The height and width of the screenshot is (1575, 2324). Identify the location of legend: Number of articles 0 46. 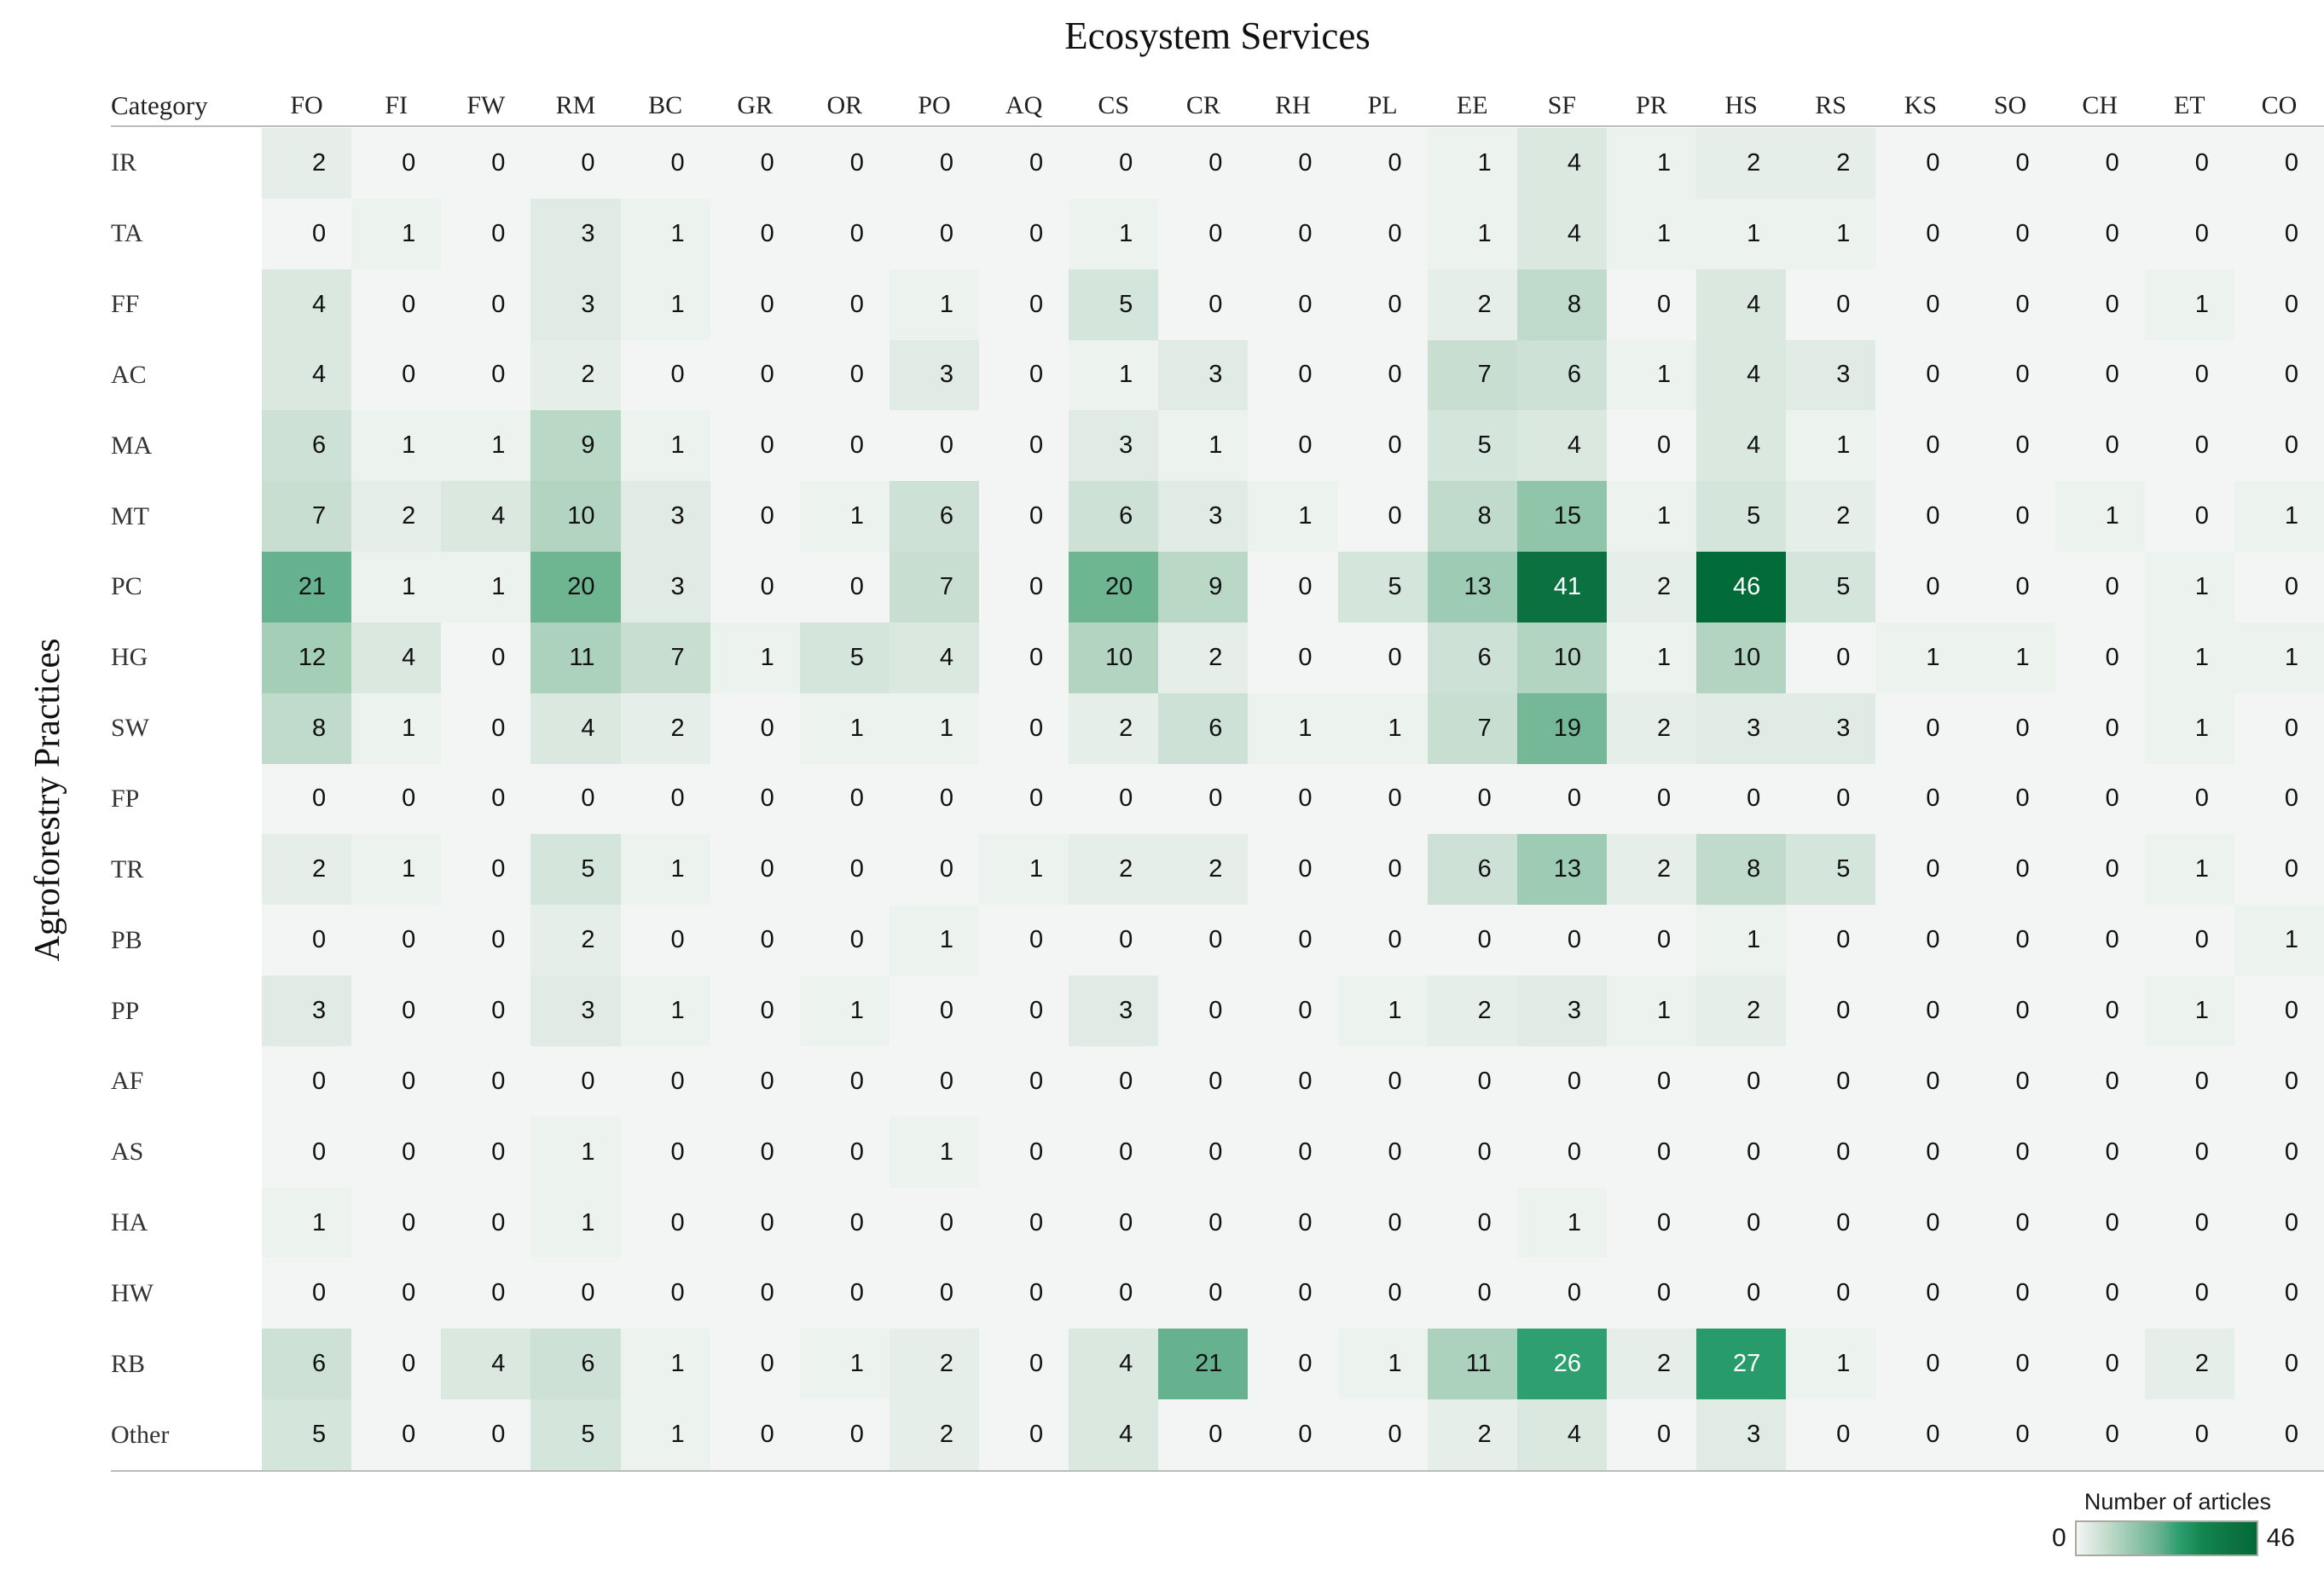
(2116, 1523).